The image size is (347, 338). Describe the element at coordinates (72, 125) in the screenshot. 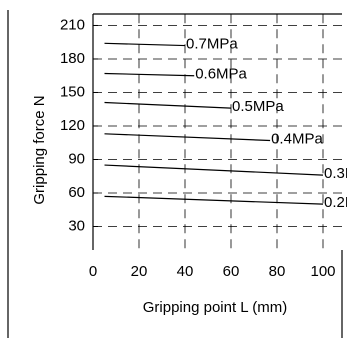

I see `y-tick-label: 120` at that location.